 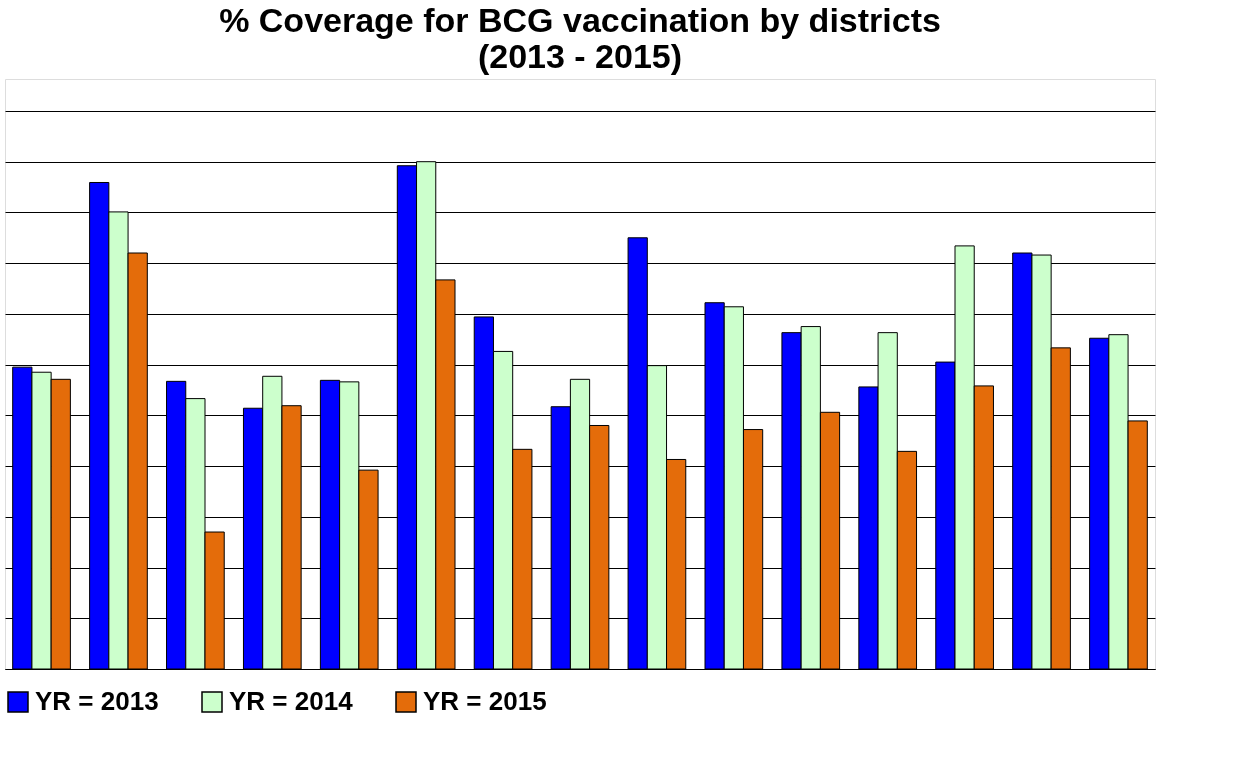 What do you see at coordinates (291, 701) in the screenshot?
I see `legend-label: YR = 2014` at bounding box center [291, 701].